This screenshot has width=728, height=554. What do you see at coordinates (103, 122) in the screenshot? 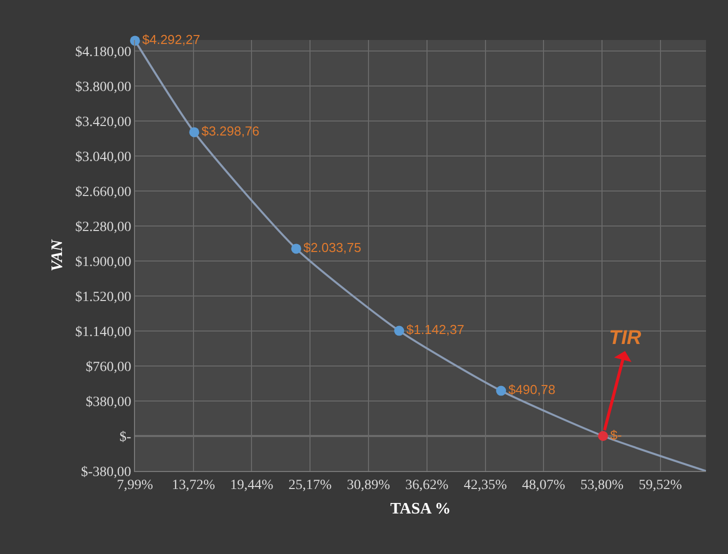
I see `y-tick-label: $3.420,00` at bounding box center [103, 122].